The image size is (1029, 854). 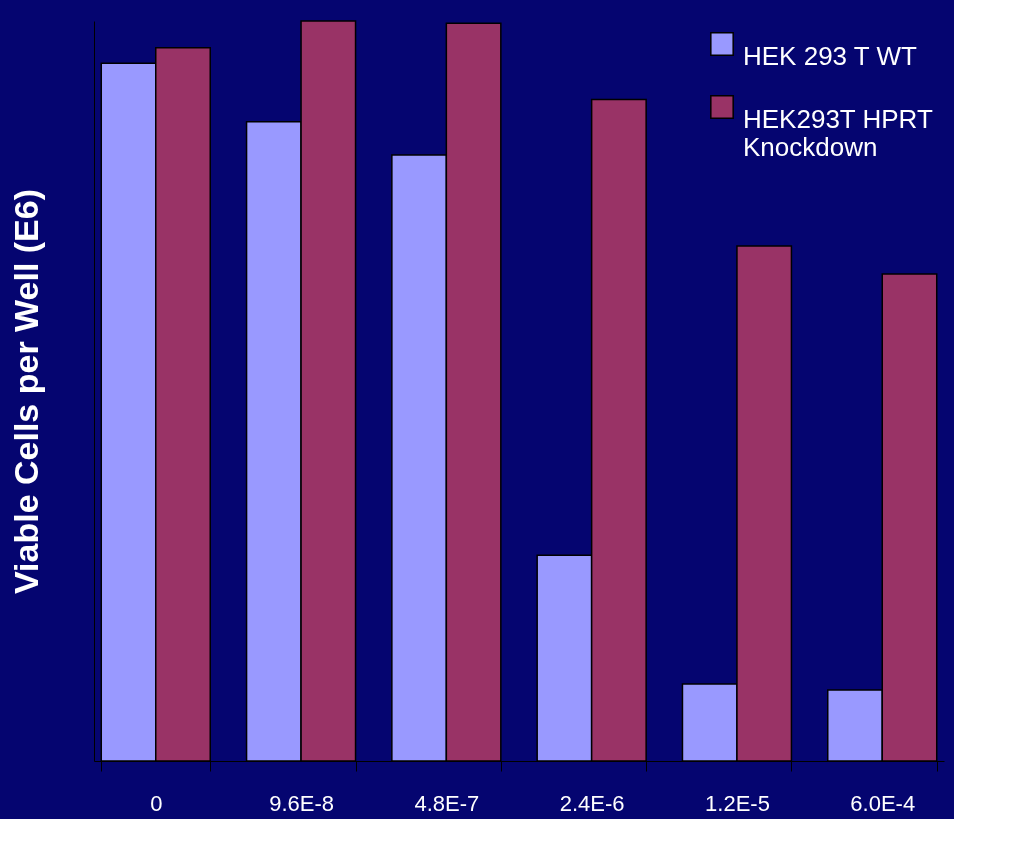 What do you see at coordinates (156, 803) in the screenshot?
I see `x-tick-label: 0` at bounding box center [156, 803].